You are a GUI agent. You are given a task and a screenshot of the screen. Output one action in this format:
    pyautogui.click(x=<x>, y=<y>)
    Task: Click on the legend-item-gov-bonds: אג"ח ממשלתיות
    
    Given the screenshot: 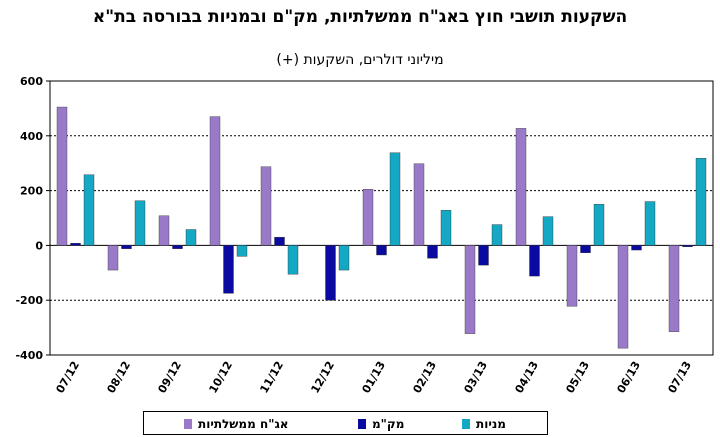 What is the action you would take?
    pyautogui.click(x=236, y=424)
    